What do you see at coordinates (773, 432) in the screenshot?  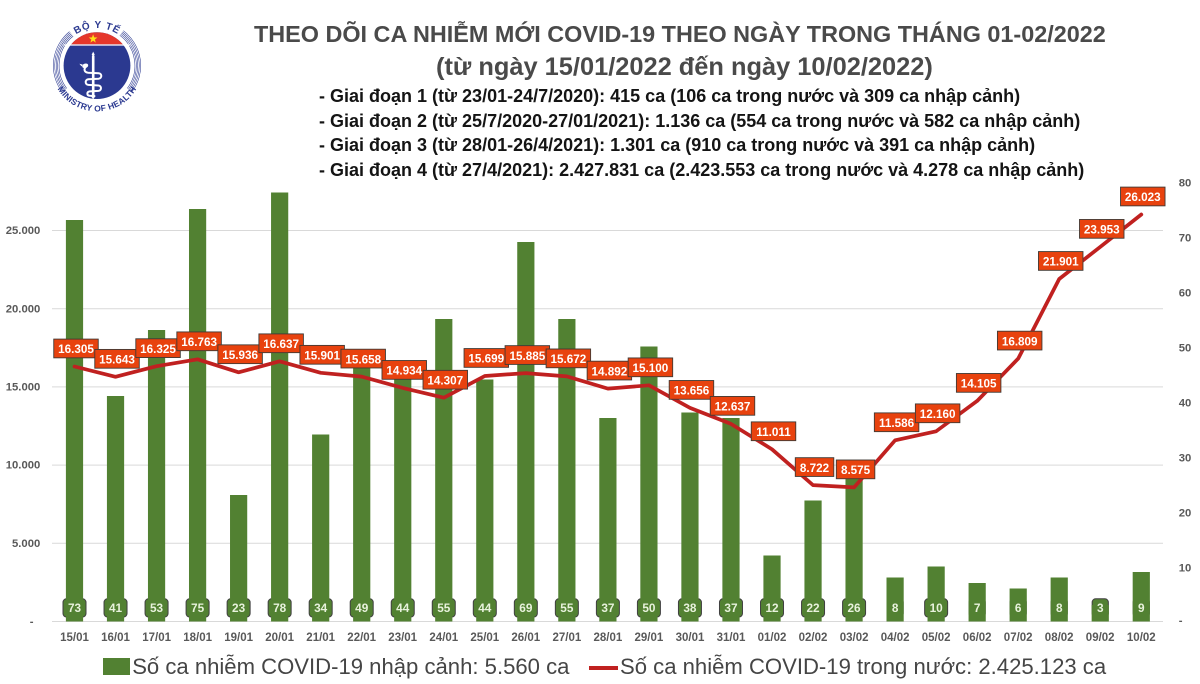 I see `svg-text: 11.011` at bounding box center [773, 432].